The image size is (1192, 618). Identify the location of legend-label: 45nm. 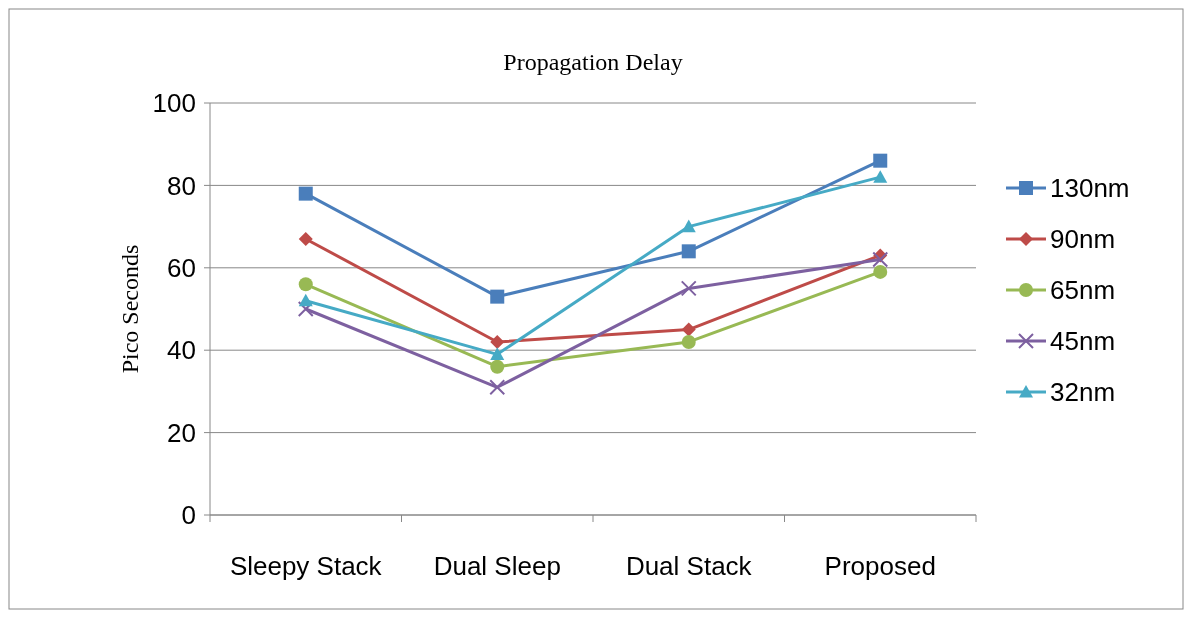
(1083, 341).